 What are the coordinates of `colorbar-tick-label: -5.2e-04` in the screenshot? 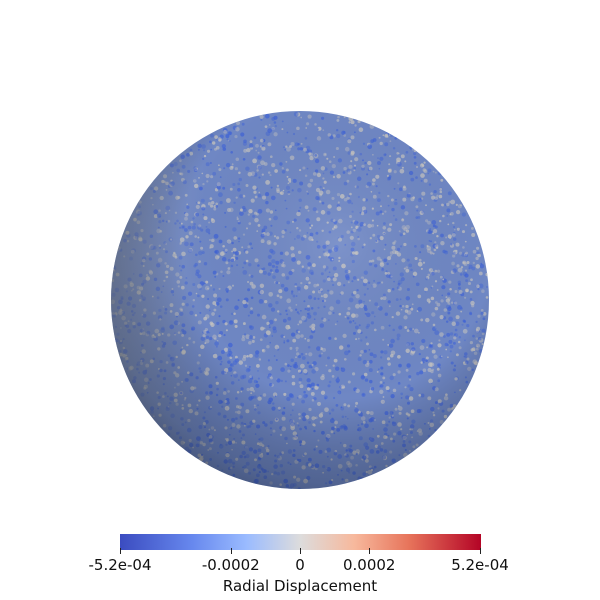 It's located at (120, 565).